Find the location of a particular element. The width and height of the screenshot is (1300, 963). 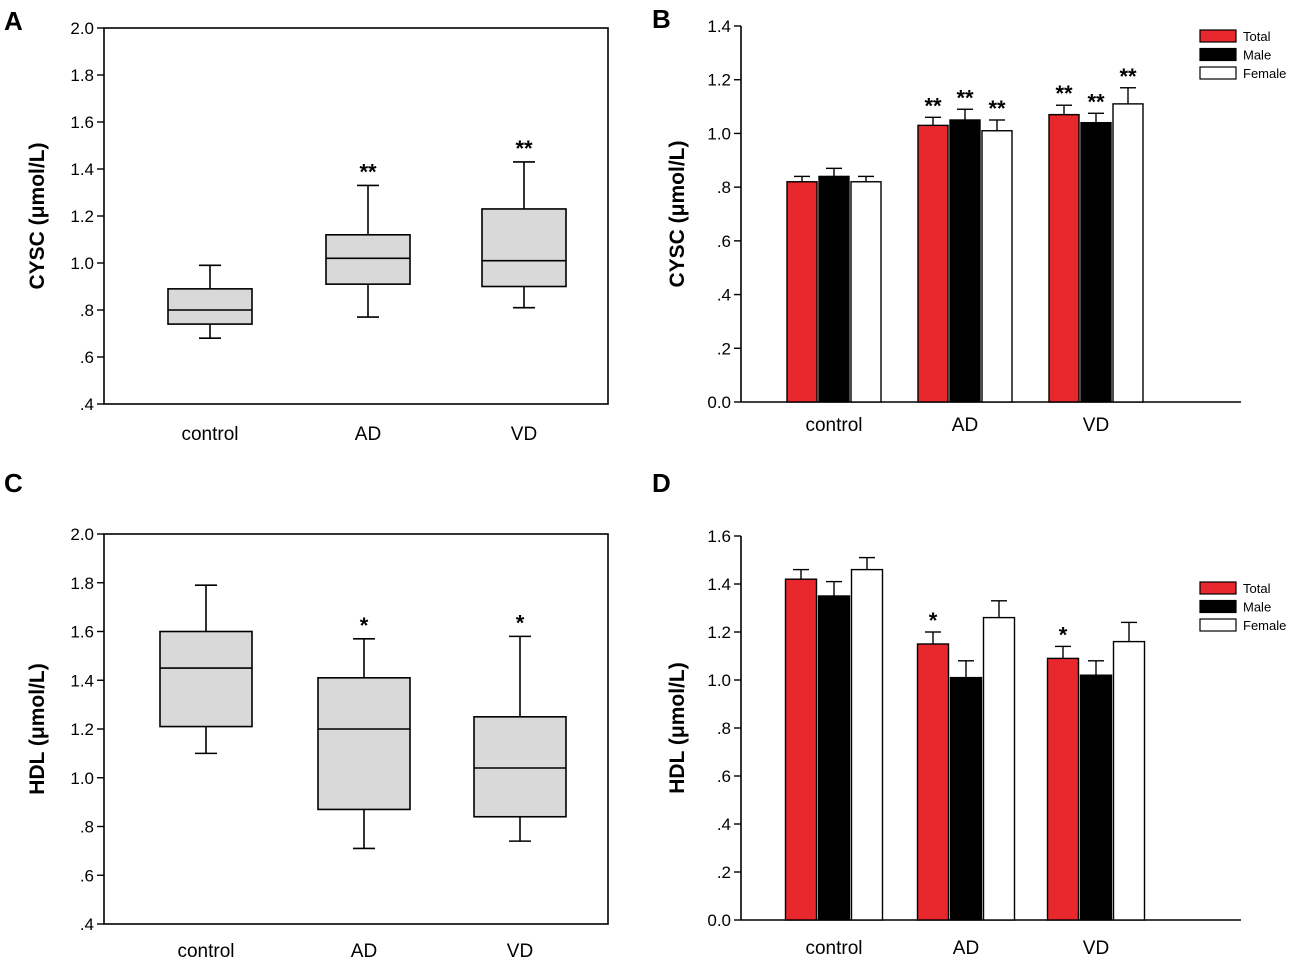

box-ad: * is located at coordinates (364, 731).